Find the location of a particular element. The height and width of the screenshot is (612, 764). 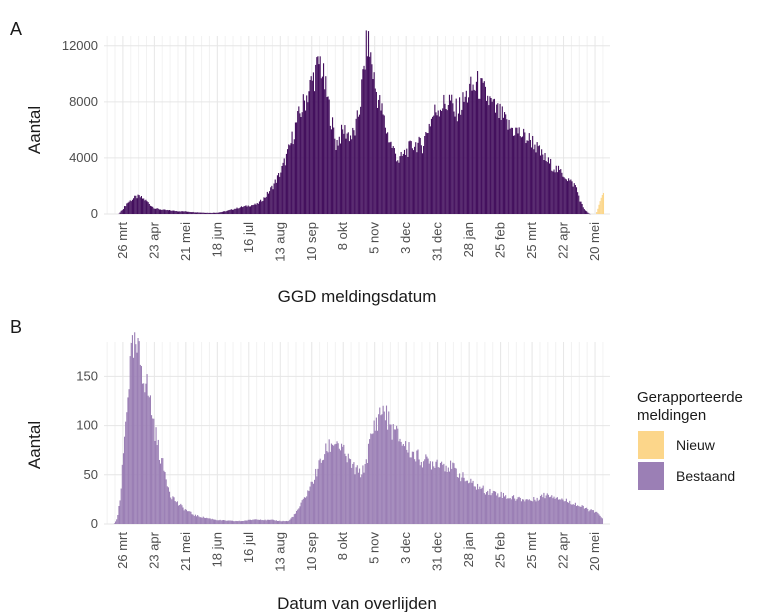

plot-b-y-ticks: 0 50 100 150 is located at coordinates (87, 449).